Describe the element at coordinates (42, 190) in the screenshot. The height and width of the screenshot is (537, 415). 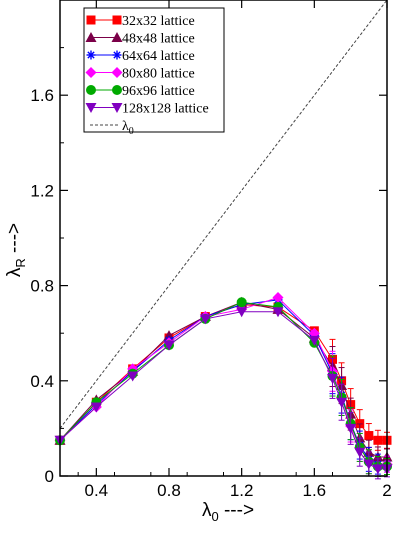
I see `y-tick-label: 1.2` at that location.